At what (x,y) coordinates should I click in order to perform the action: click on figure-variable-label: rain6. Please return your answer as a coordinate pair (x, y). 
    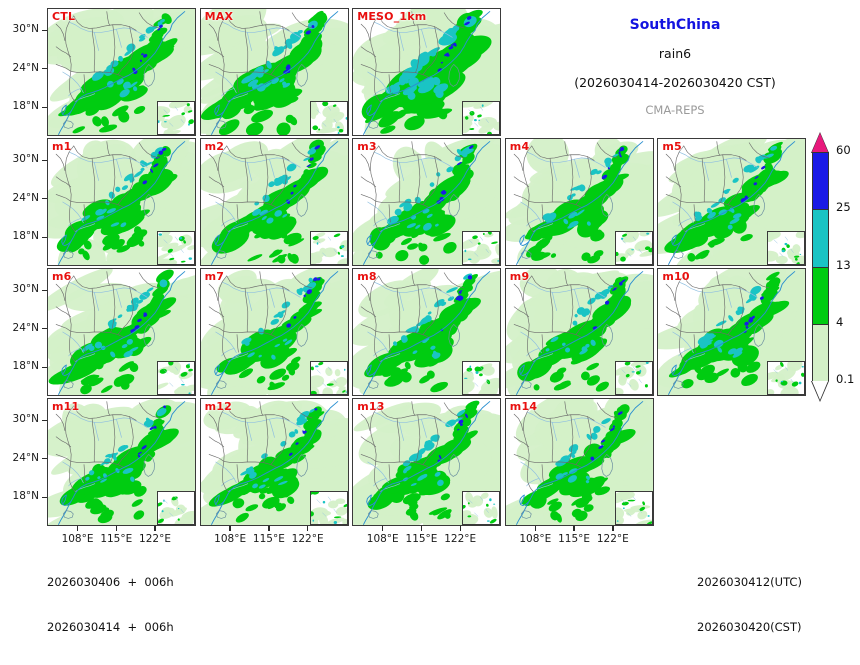
    Looking at the image, I should click on (675, 53).